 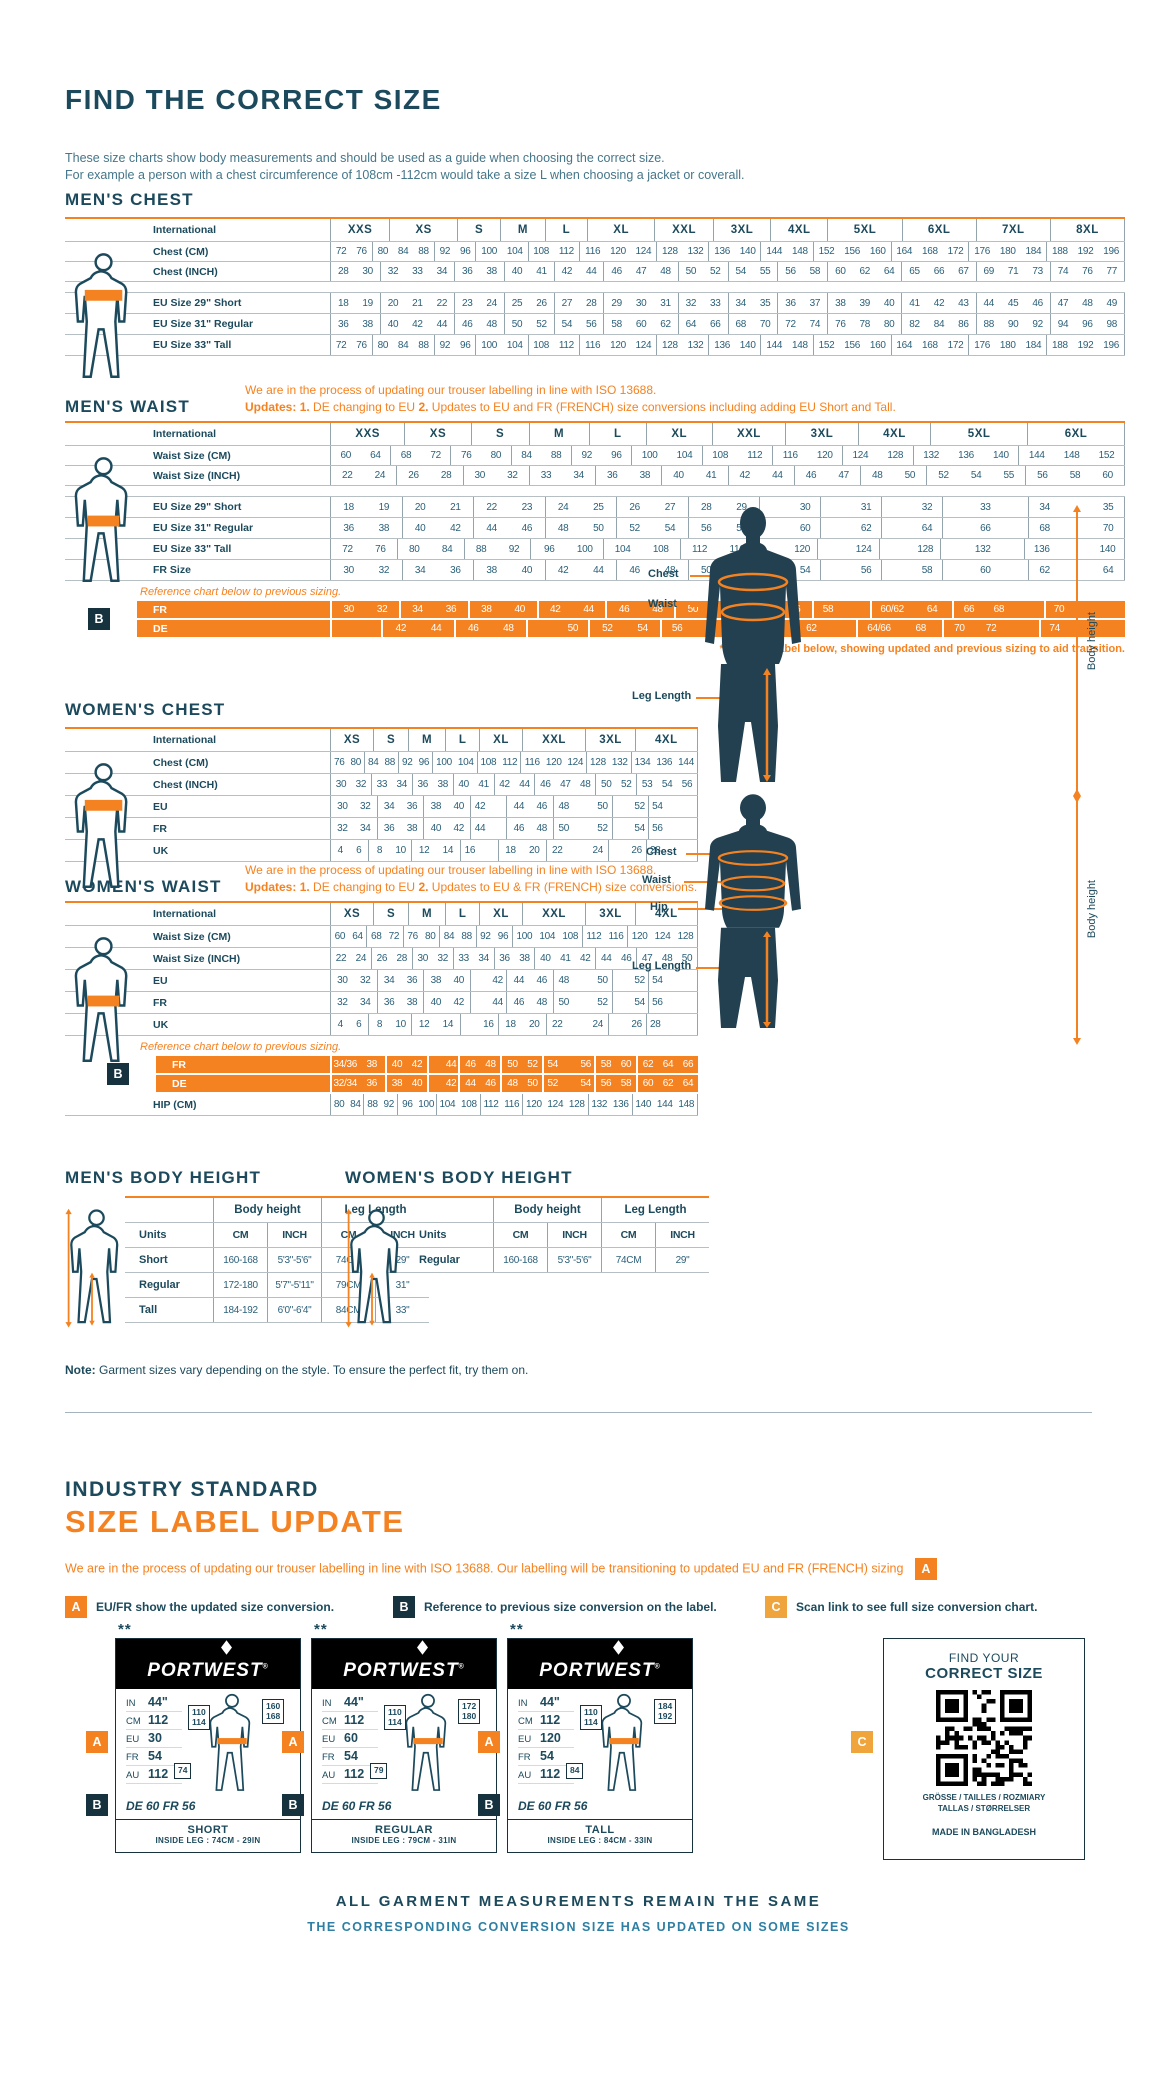 I want to click on row-cells: 30 32 34 36 38 40 42 44 46 48 50 52 54, so click(x=514, y=980).